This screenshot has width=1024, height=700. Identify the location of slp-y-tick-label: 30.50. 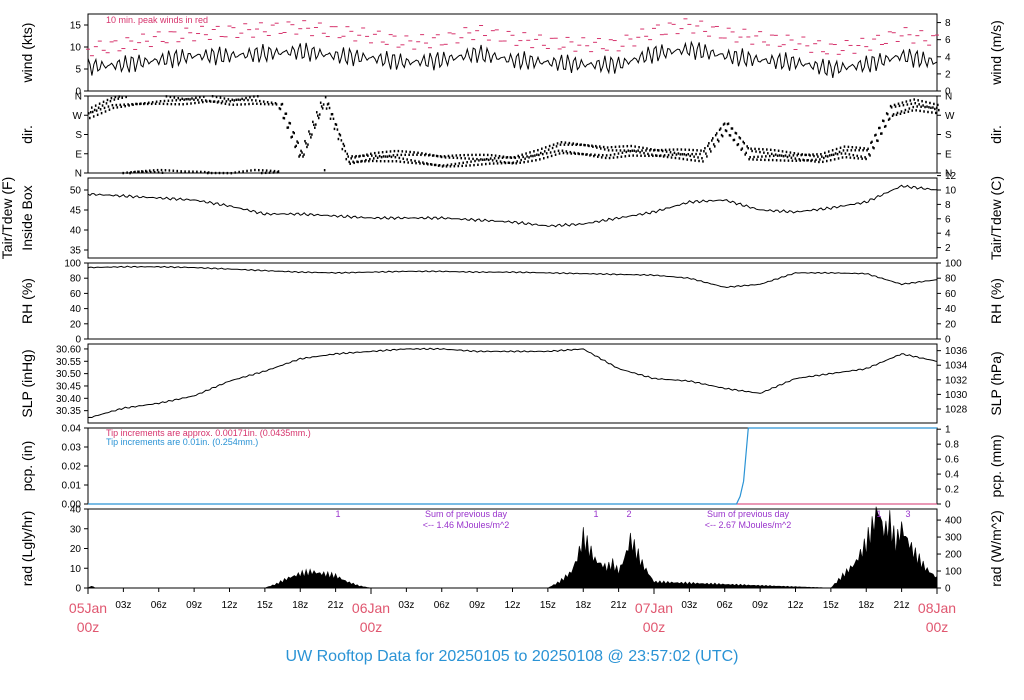
(68, 374).